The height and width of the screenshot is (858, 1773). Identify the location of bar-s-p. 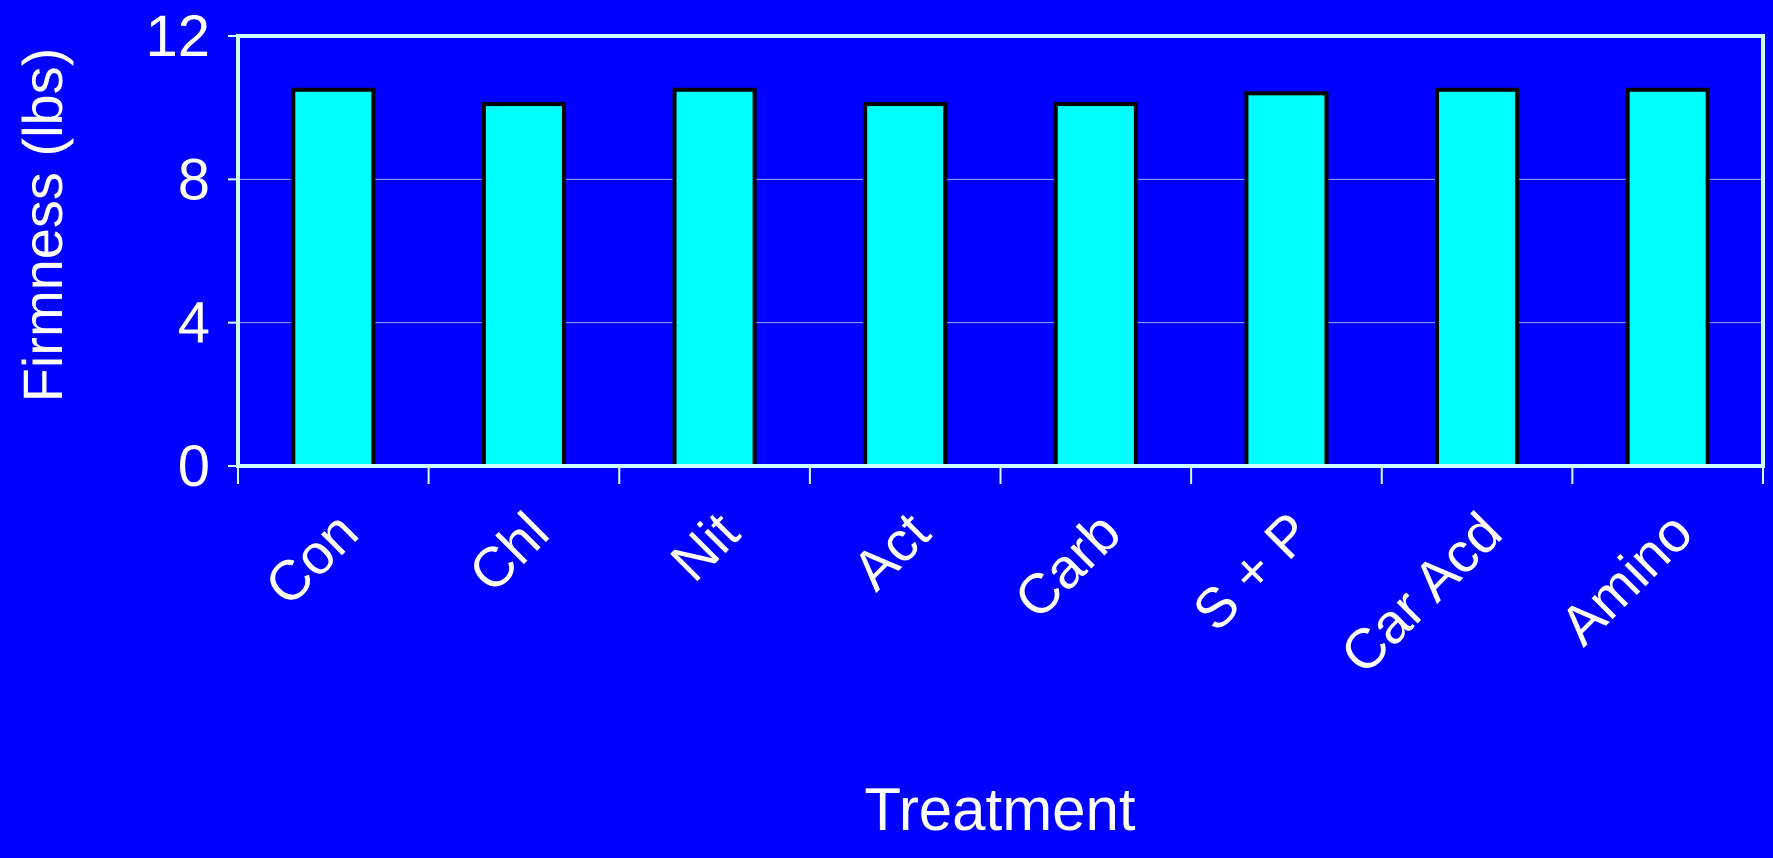
(1286, 279).